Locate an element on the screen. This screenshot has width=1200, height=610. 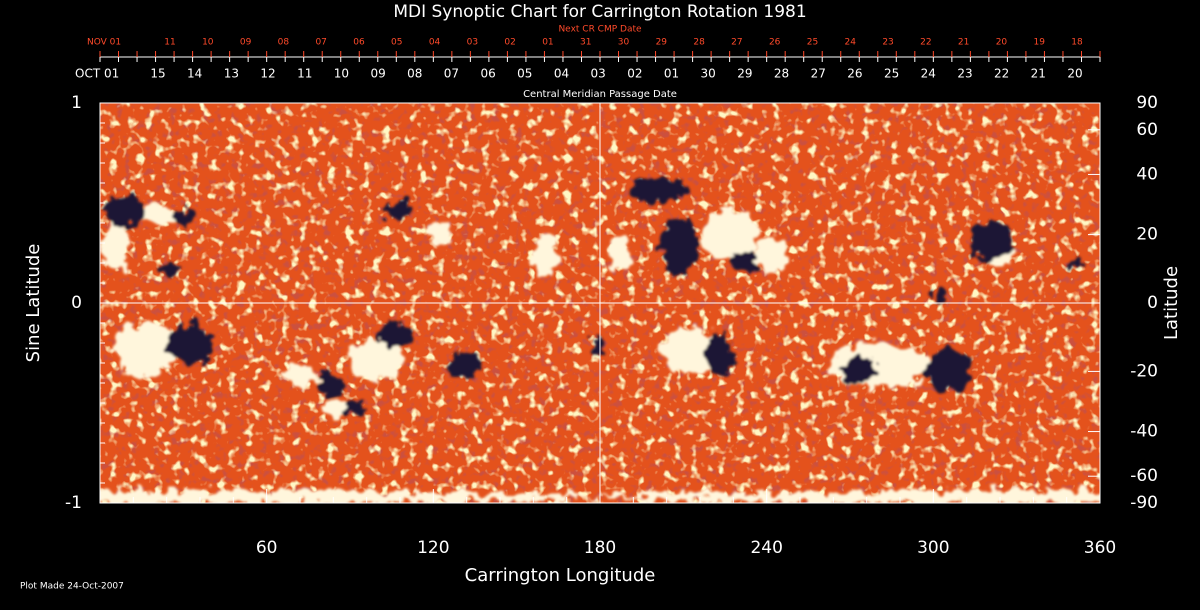
cmp-axis-label: Central Meridian Passage Date is located at coordinates (600, 94).